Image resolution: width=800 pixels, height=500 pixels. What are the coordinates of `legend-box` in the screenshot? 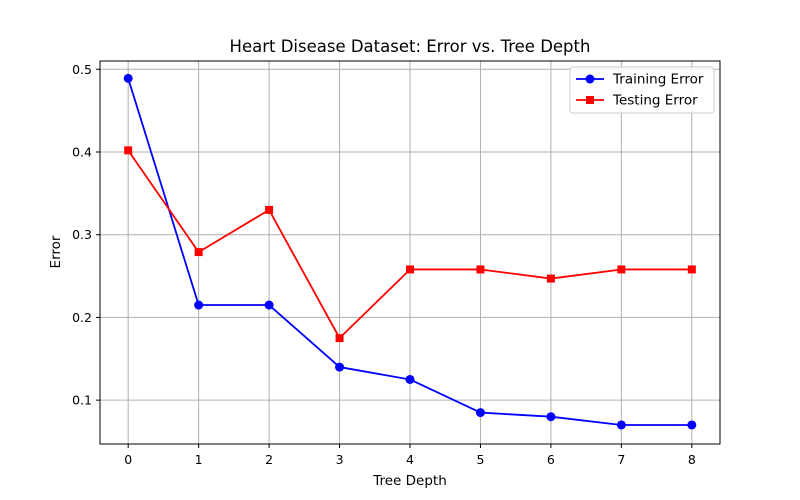 It's located at (642, 90).